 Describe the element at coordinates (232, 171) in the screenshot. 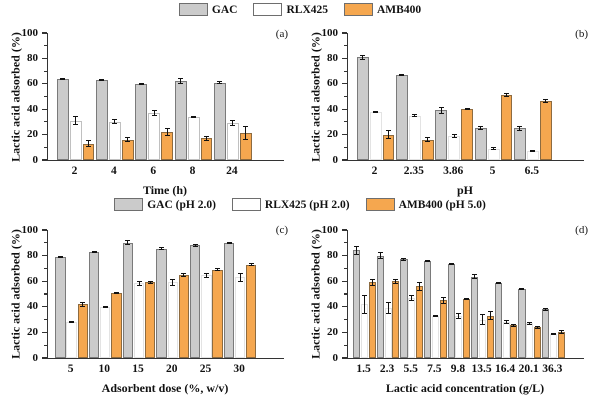

I see `x-tick-label: 24` at that location.